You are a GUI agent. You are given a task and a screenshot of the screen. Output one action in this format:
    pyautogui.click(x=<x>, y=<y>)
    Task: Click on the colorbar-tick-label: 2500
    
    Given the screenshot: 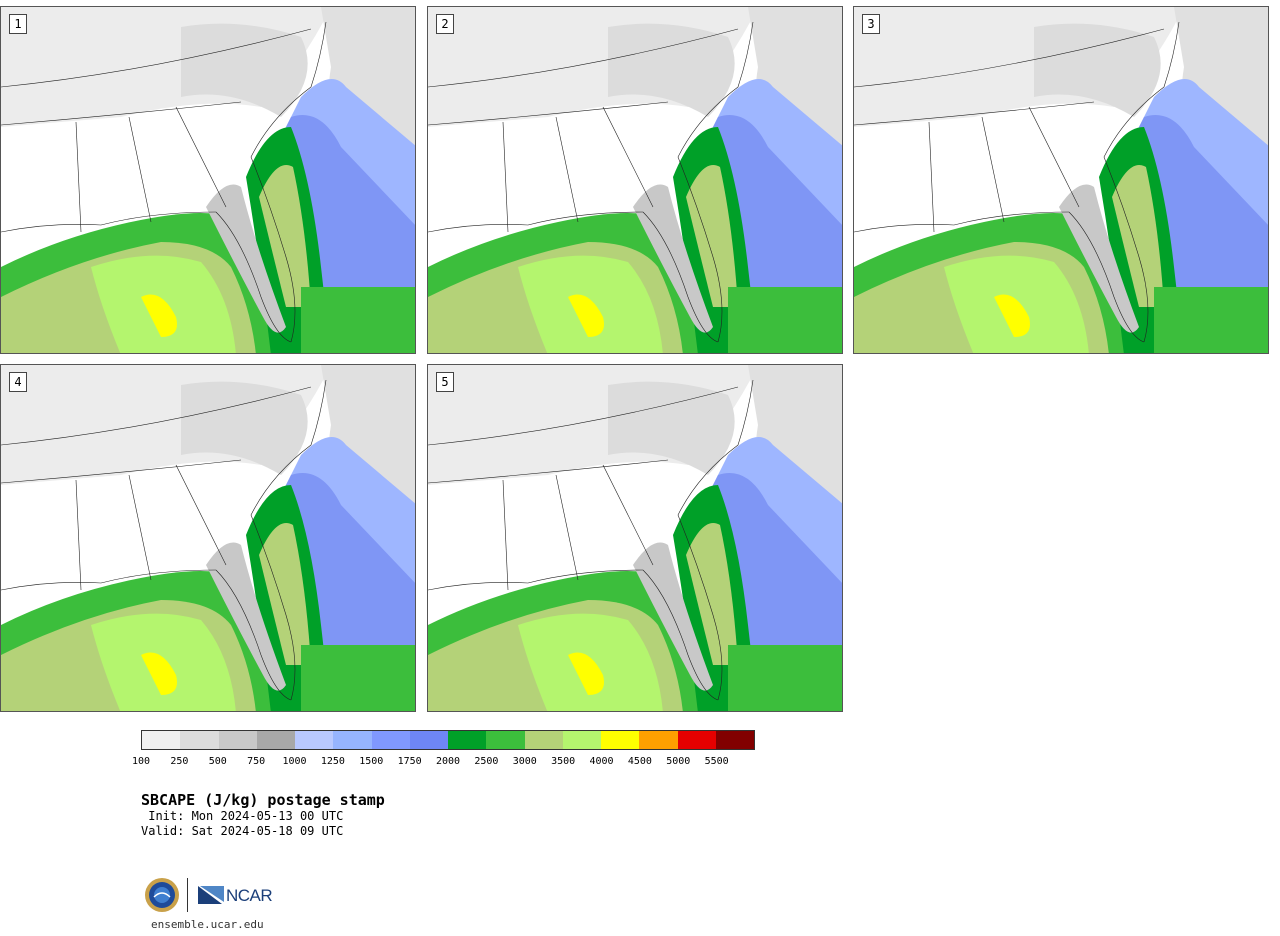 What is the action you would take?
    pyautogui.click(x=486, y=761)
    